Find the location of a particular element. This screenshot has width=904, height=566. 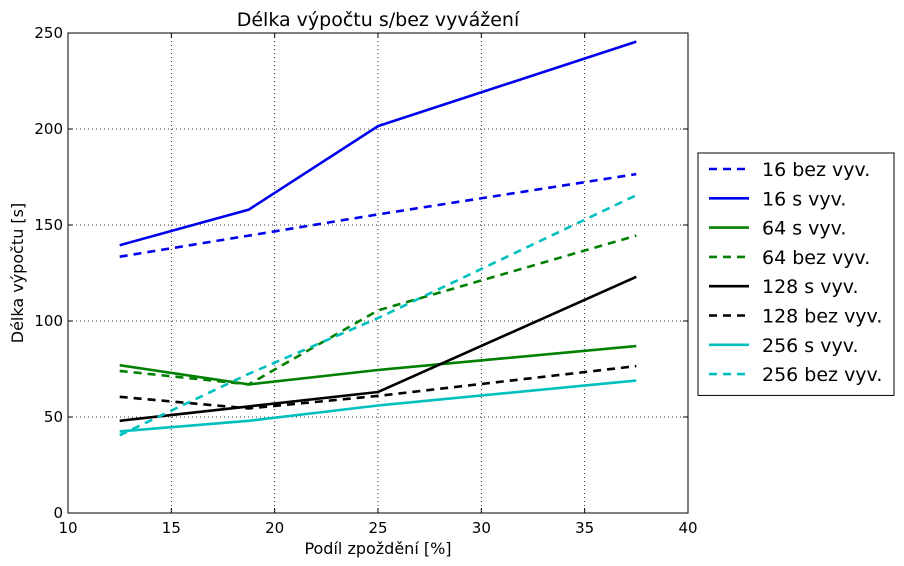

legend-label: 256 s vyv. is located at coordinates (810, 346).